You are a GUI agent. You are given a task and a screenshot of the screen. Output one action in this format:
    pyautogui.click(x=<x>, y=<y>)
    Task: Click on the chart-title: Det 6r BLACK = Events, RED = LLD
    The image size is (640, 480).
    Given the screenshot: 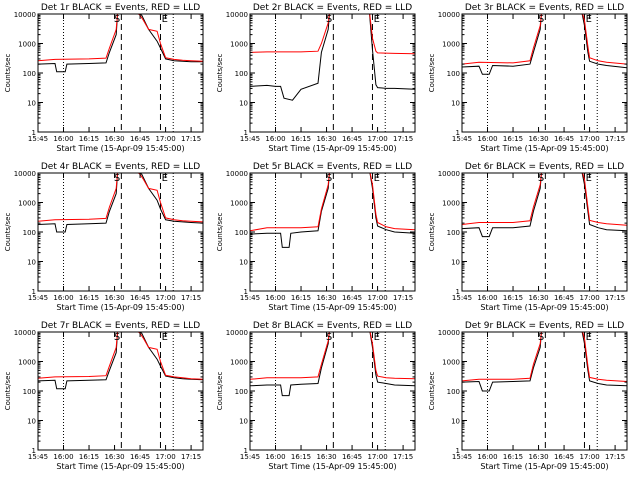 What is the action you would take?
    pyautogui.click(x=544, y=167)
    